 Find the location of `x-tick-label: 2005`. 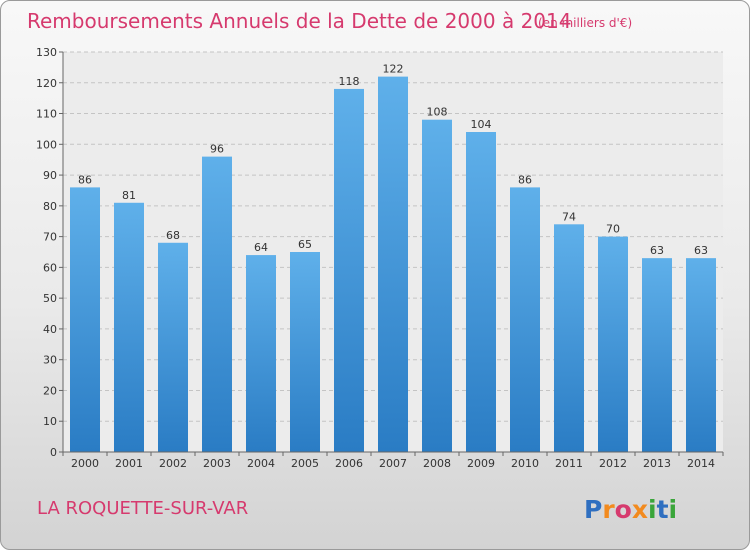

x-tick-label: 2005 is located at coordinates (305, 463).